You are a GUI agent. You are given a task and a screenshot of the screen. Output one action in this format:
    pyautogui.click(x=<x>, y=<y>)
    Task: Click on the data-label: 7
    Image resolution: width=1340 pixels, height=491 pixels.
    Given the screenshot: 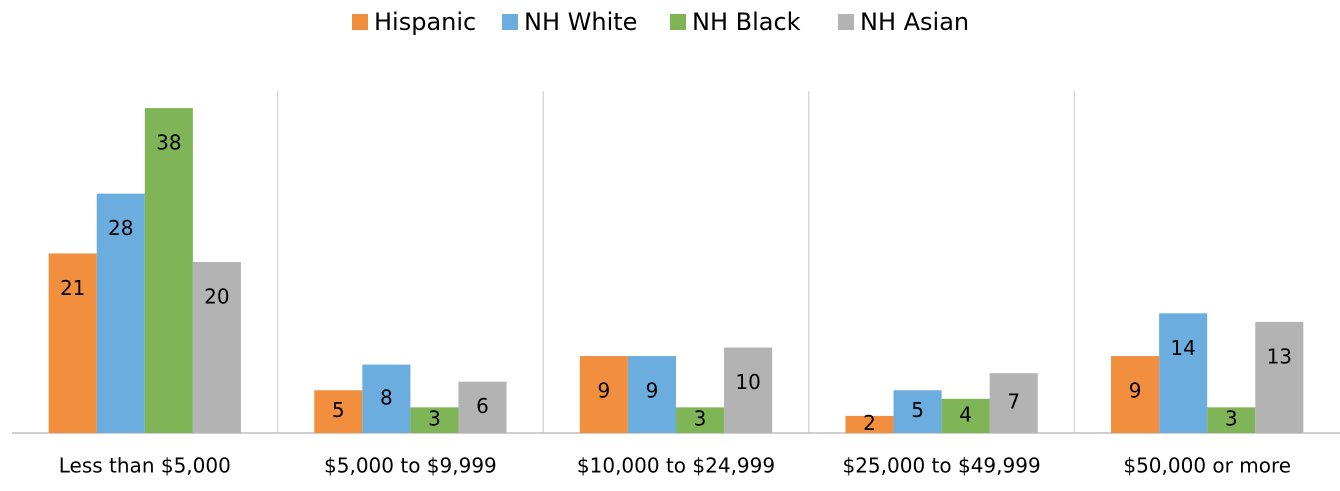 What is the action you would take?
    pyautogui.click(x=1013, y=402)
    